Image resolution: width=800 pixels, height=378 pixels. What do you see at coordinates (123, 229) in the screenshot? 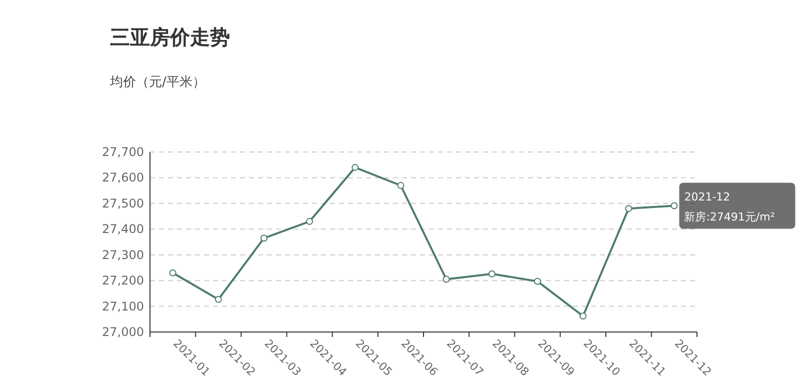
I see `y-tick-label: 27,400` at bounding box center [123, 229].